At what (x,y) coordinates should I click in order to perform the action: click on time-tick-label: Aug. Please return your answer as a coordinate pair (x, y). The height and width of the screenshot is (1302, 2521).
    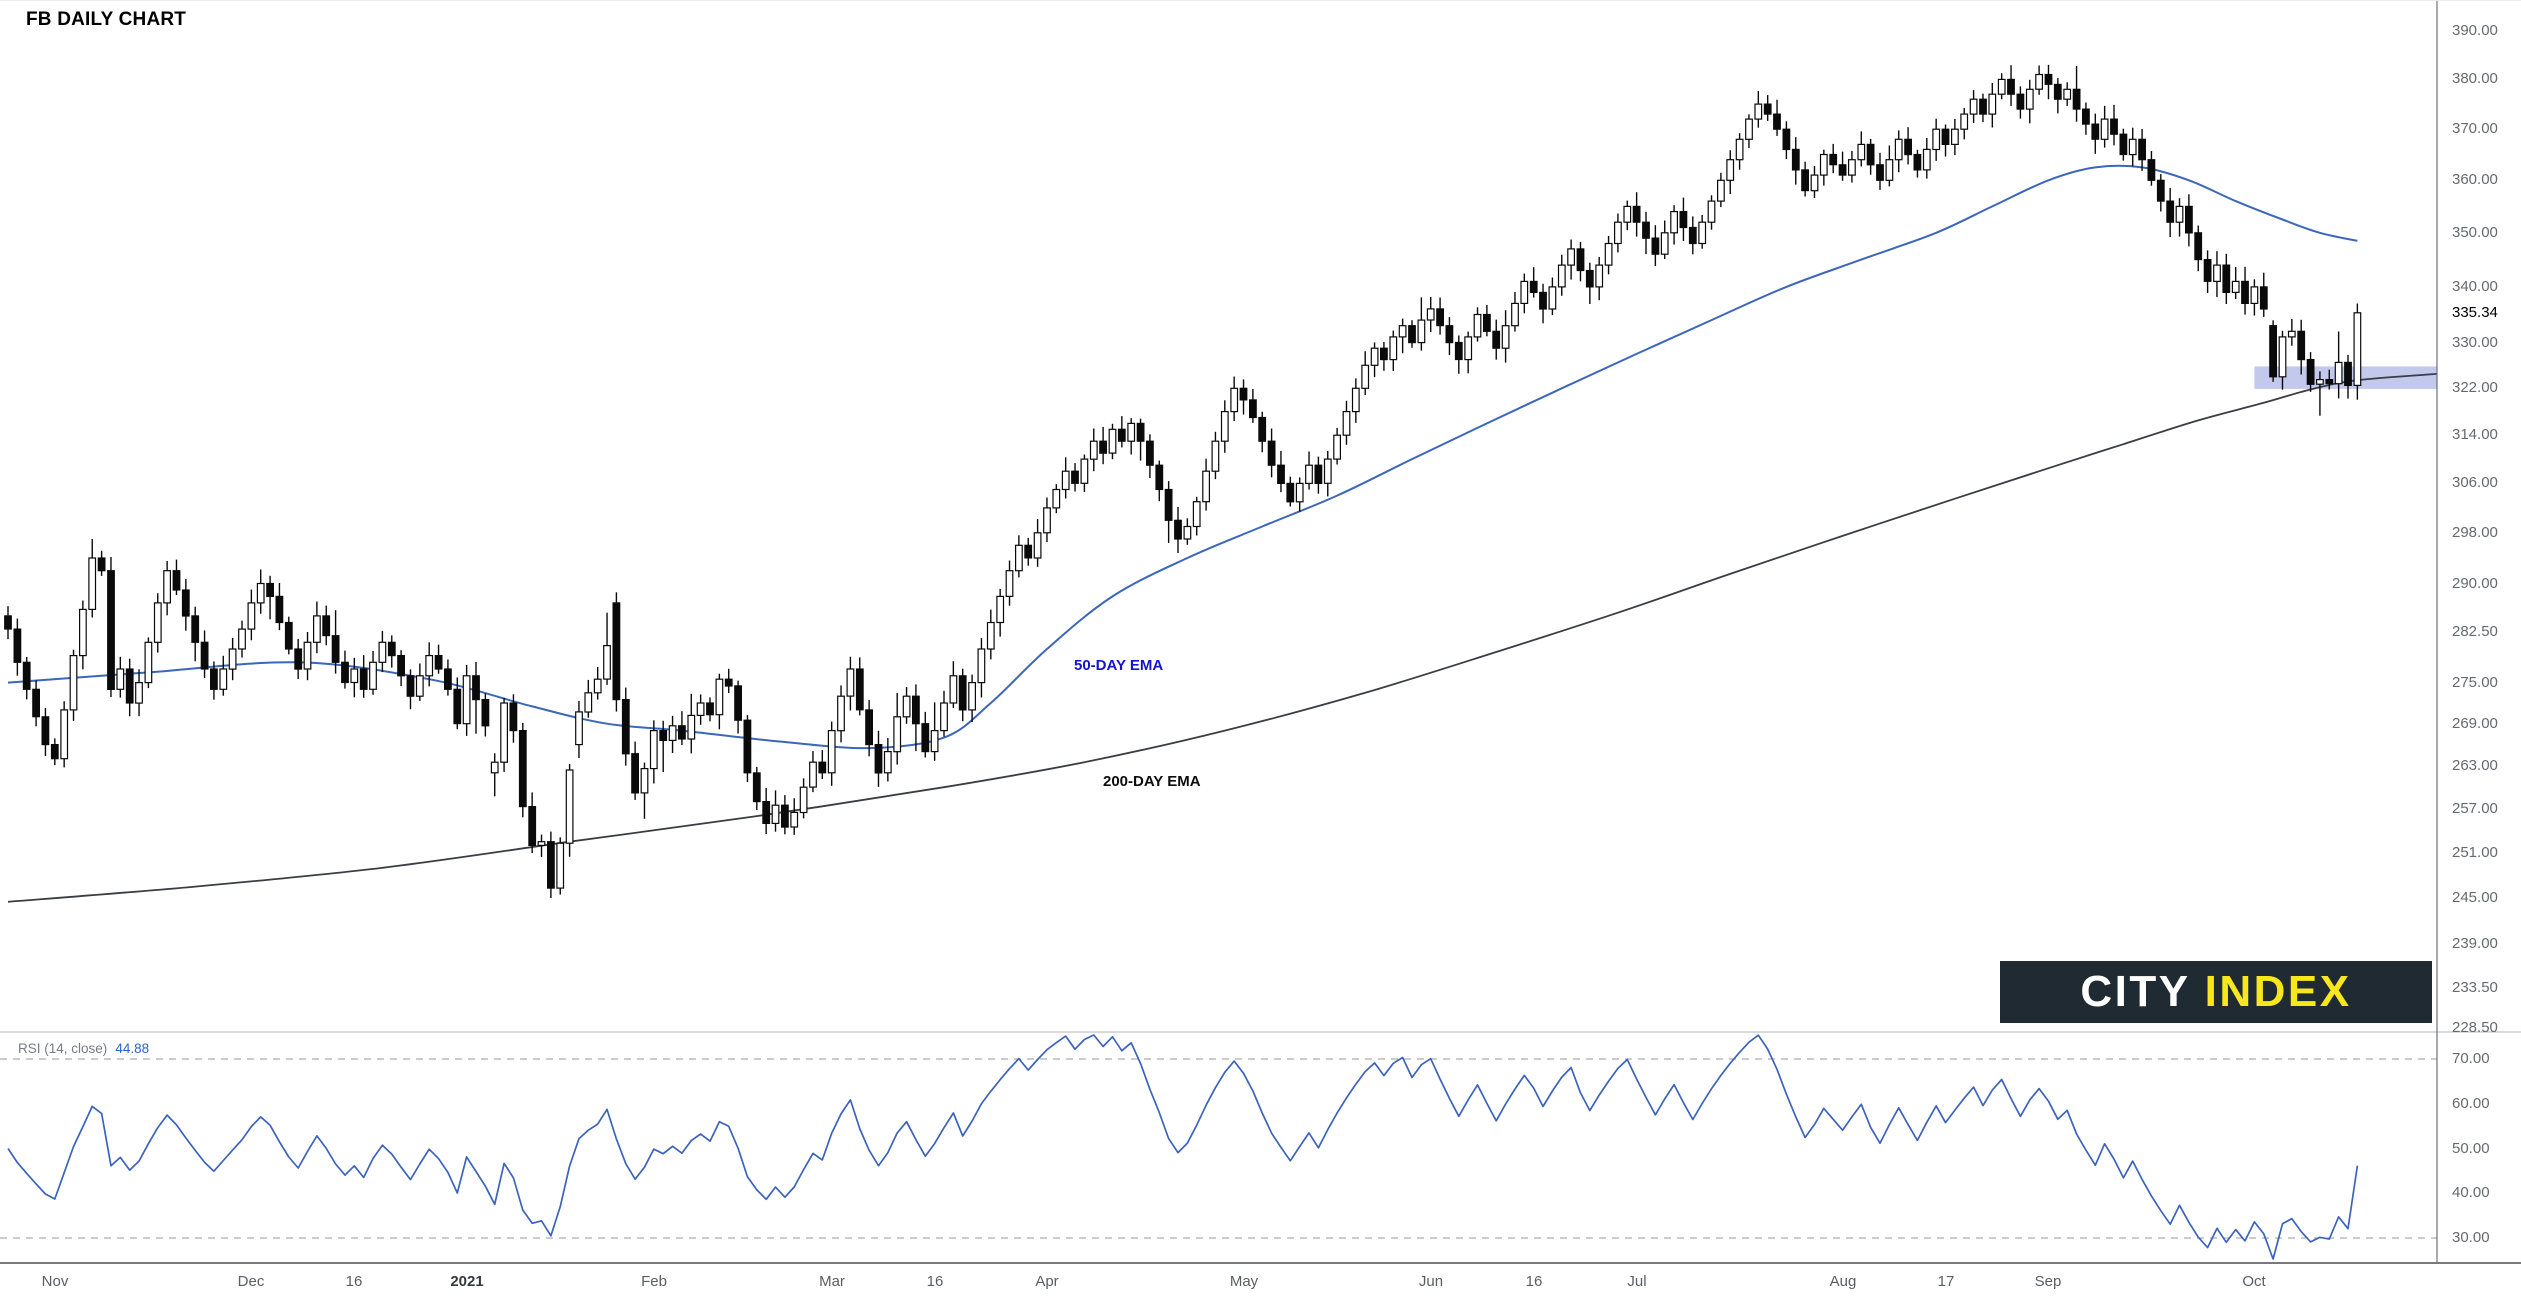
    Looking at the image, I should click on (1843, 1281).